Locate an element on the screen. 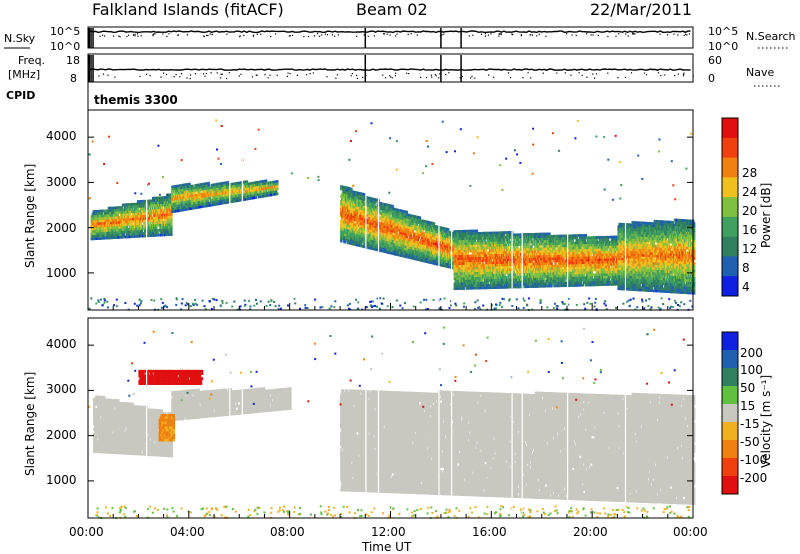 The height and width of the screenshot is (554, 800). nave-tick-high: 60 is located at coordinates (715, 60).